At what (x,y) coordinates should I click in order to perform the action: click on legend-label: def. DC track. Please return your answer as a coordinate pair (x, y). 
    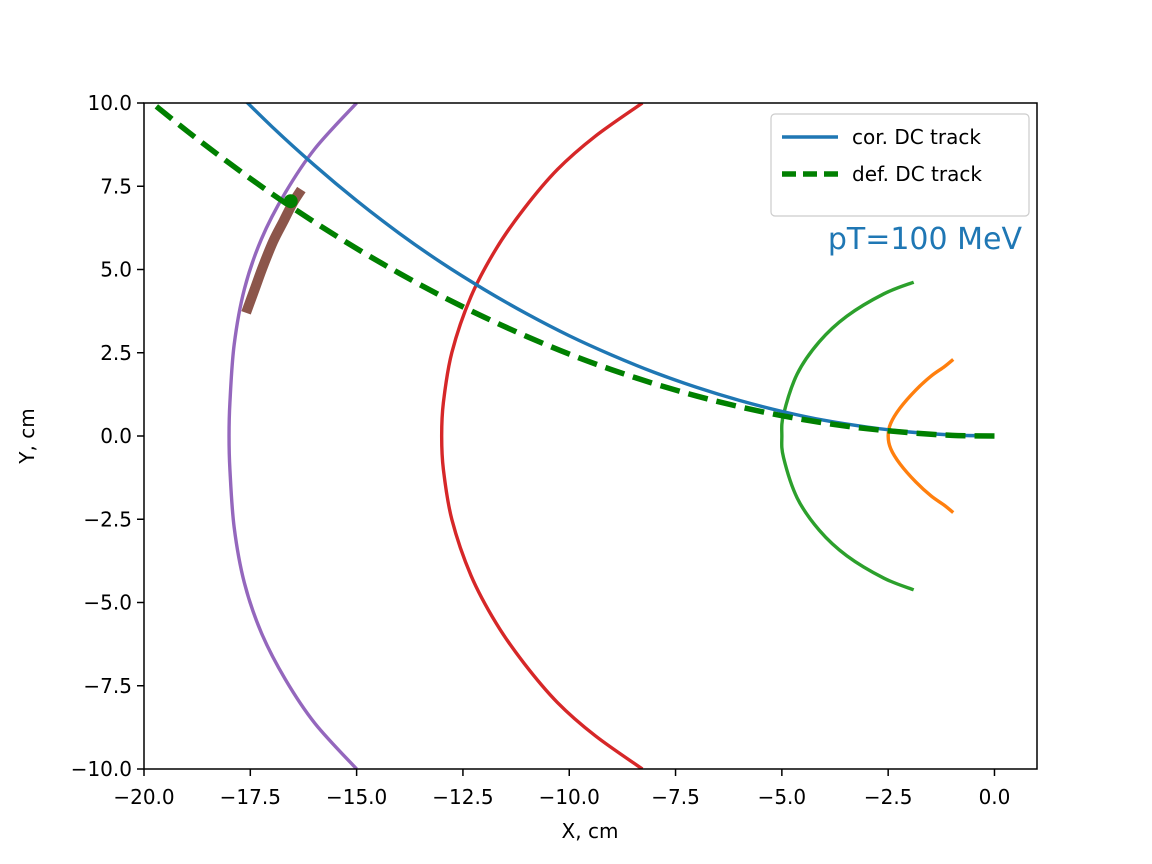
    Looking at the image, I should click on (917, 174).